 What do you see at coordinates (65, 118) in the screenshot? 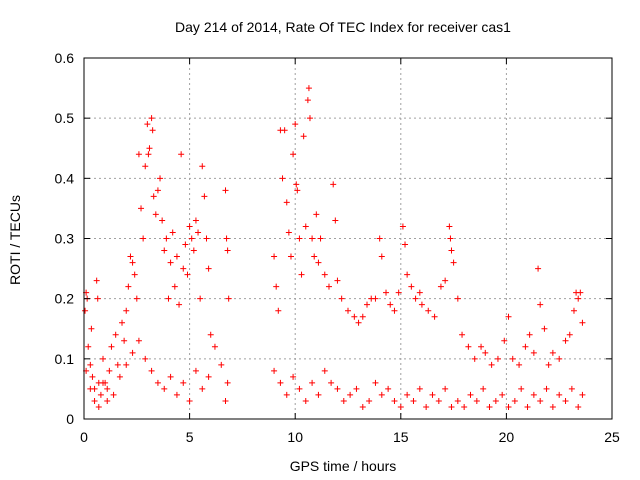
I see `y-tick-label: 0.5` at bounding box center [65, 118].